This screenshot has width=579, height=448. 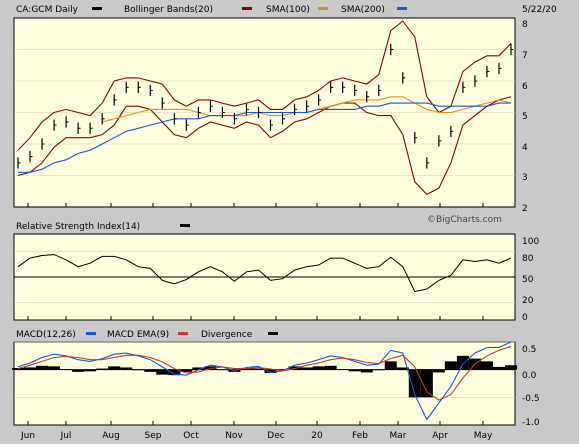 What do you see at coordinates (402, 8) in the screenshot?
I see `legend-swatch-sma200` at bounding box center [402, 8].